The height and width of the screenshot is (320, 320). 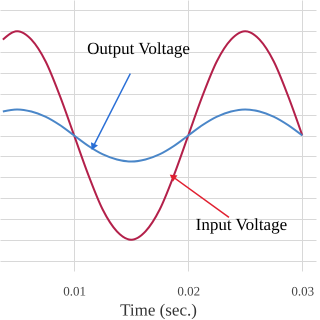 What do you see at coordinates (158, 310) in the screenshot?
I see `x-axis-title: Time (sec.)` at bounding box center [158, 310].